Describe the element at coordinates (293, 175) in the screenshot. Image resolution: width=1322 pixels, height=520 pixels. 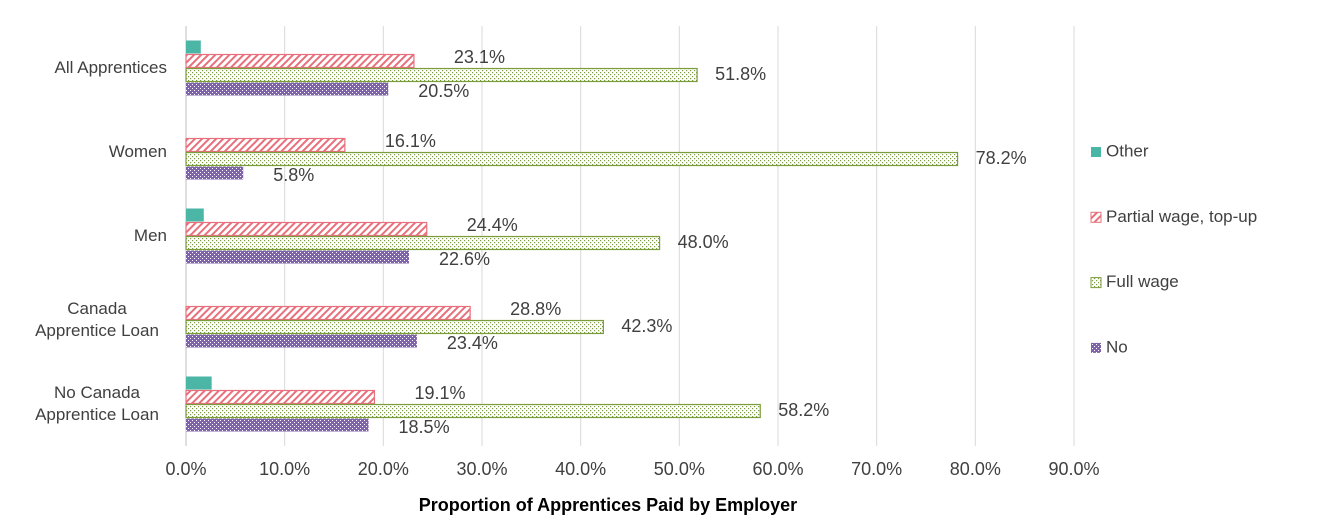
I see `data-label: 5.8%` at that location.